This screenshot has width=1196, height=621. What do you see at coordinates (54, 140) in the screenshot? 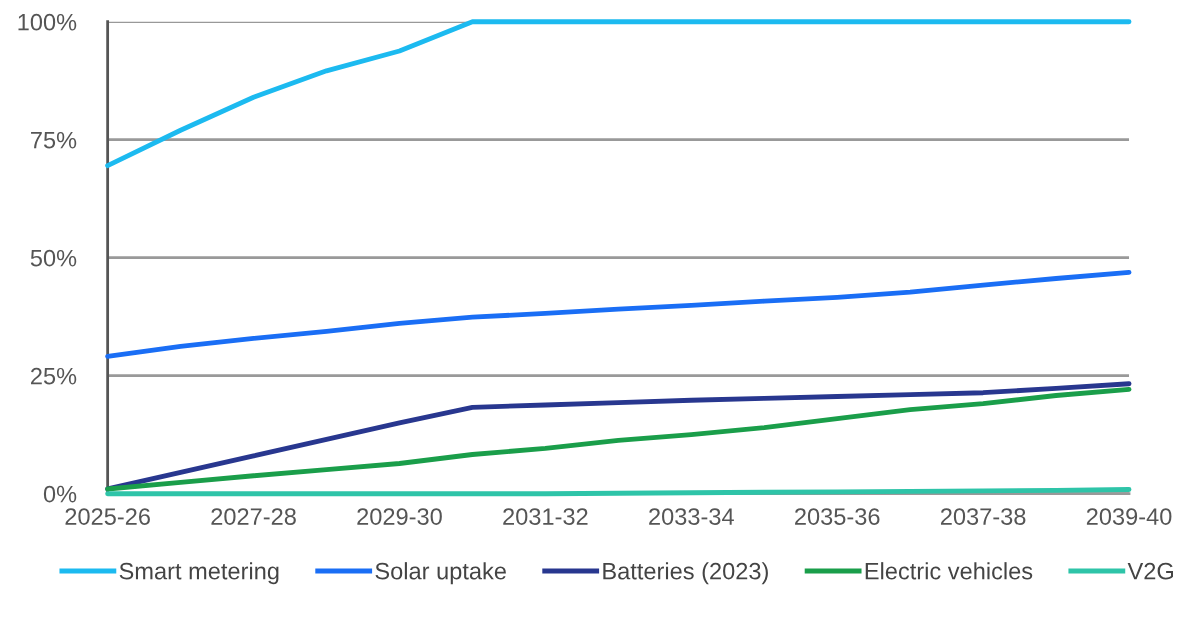
I see `y-tick-label: 75%` at bounding box center [54, 140].